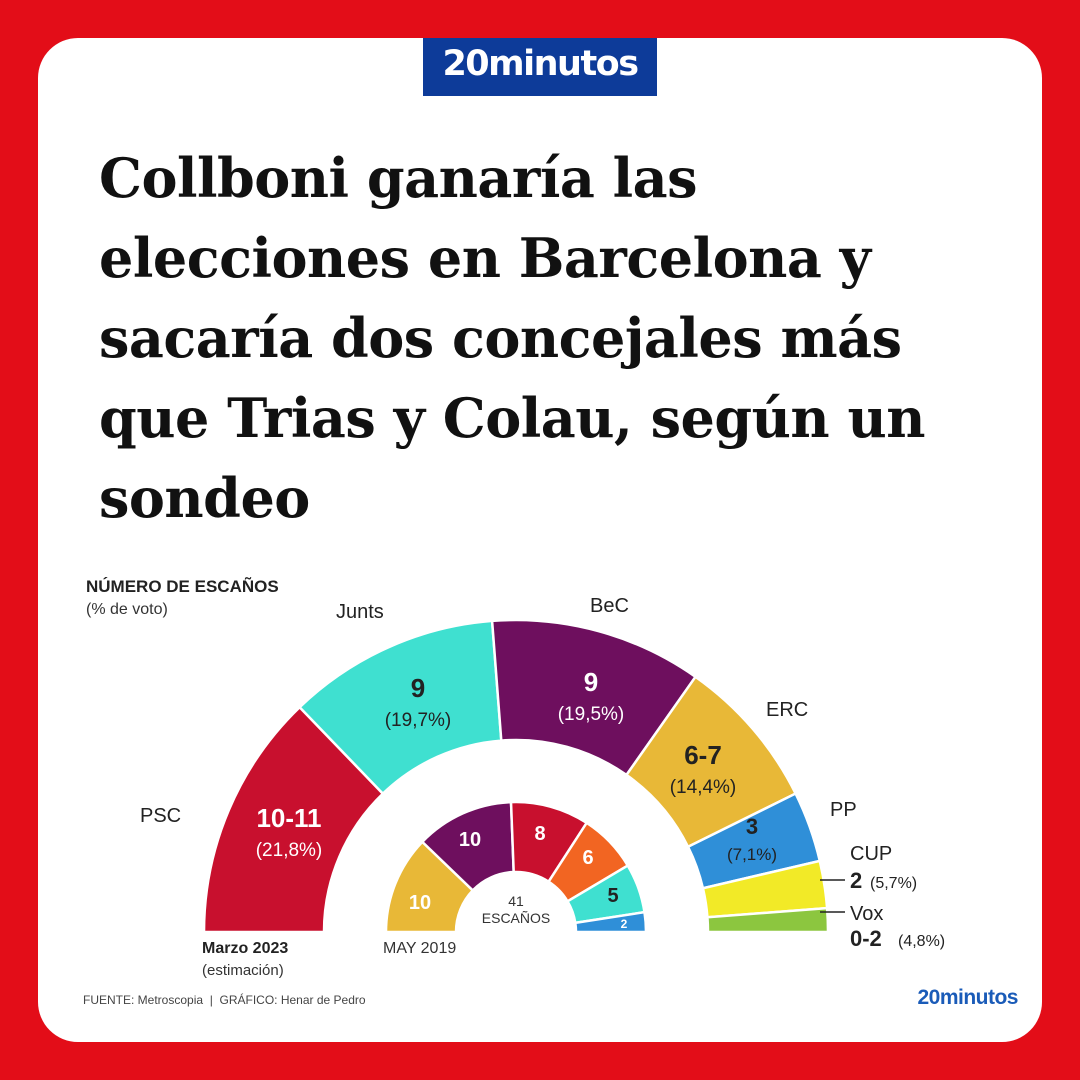 This screenshot has width=1080, height=1080. I want to click on vote-label-cup: (5,7%), so click(893, 883).